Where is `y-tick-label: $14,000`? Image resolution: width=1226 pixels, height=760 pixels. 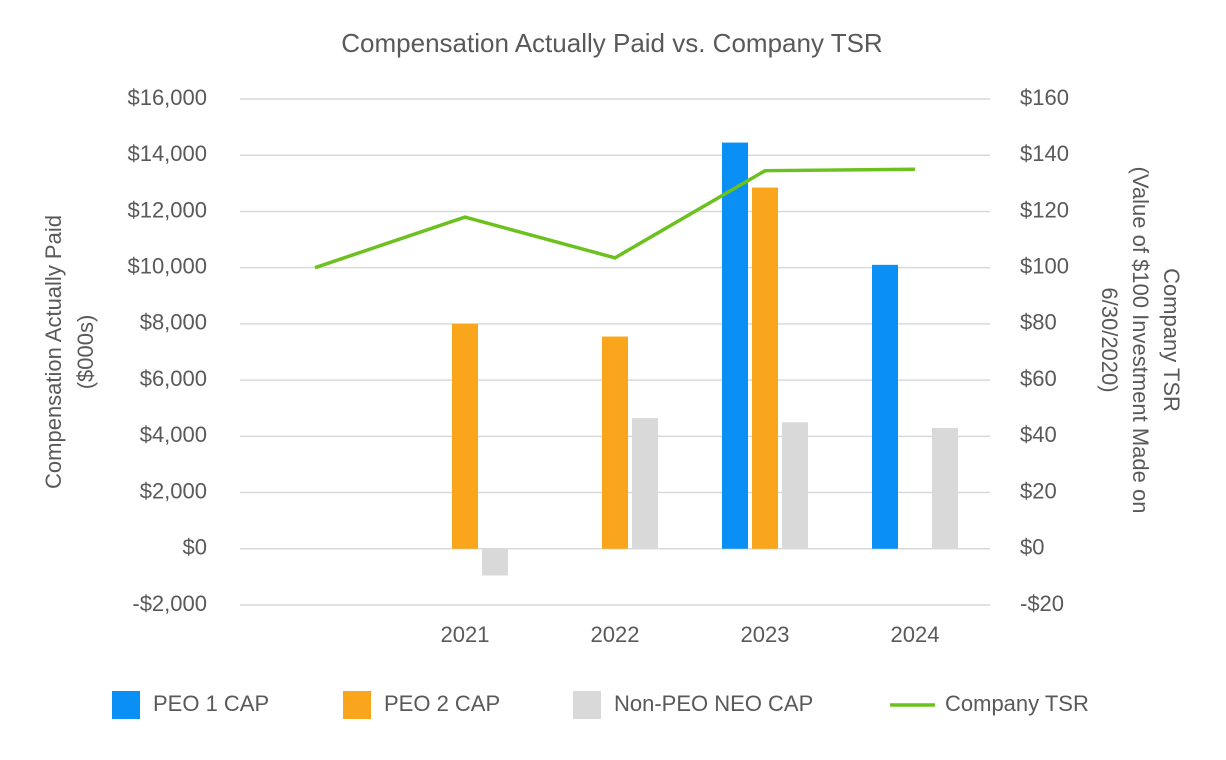
y-tick-label: $14,000 is located at coordinates (167, 153).